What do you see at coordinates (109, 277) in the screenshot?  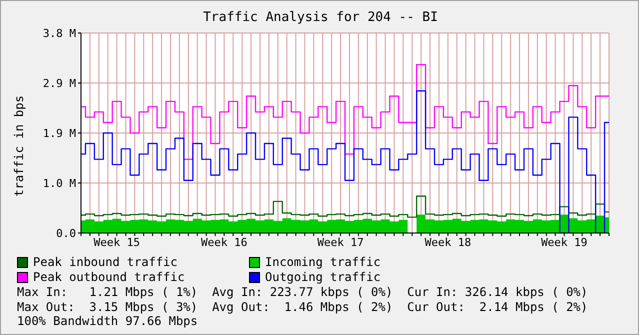 I see `legend-label: Peak outbound traffic` at bounding box center [109, 277].